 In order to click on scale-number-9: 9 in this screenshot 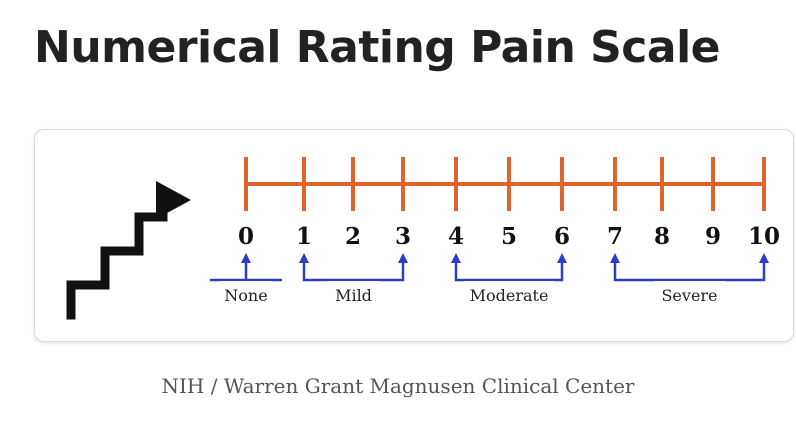, I will do `click(713, 236)`.